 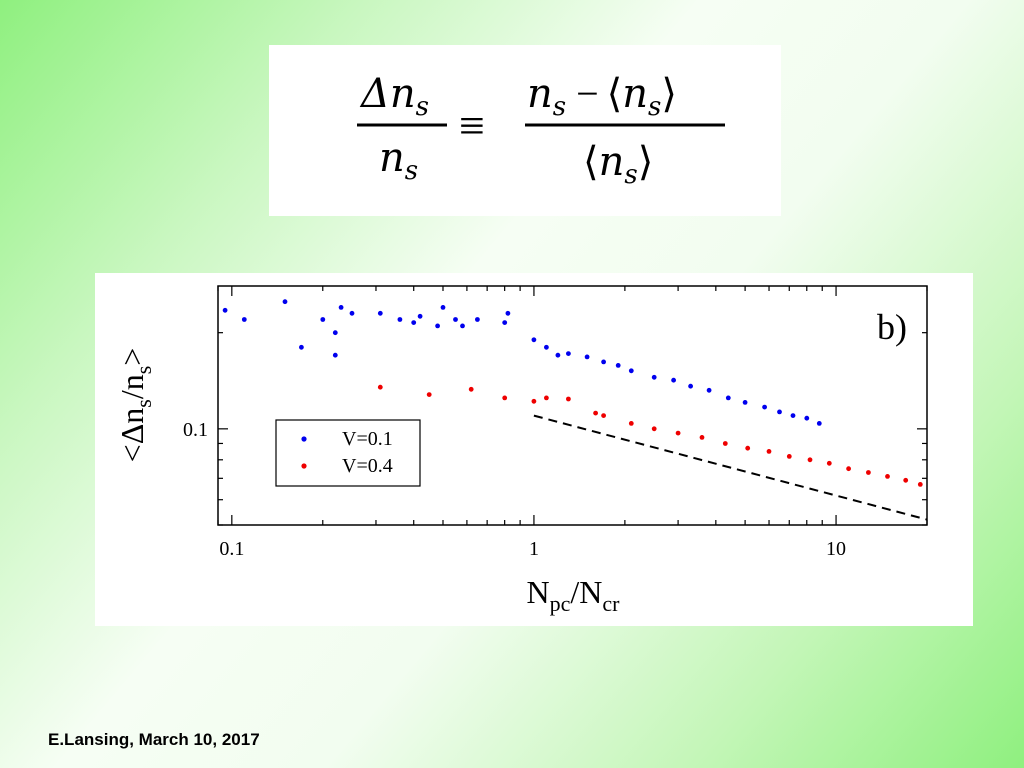 What do you see at coordinates (892, 327) in the screenshot?
I see `panel-label: b)` at bounding box center [892, 327].